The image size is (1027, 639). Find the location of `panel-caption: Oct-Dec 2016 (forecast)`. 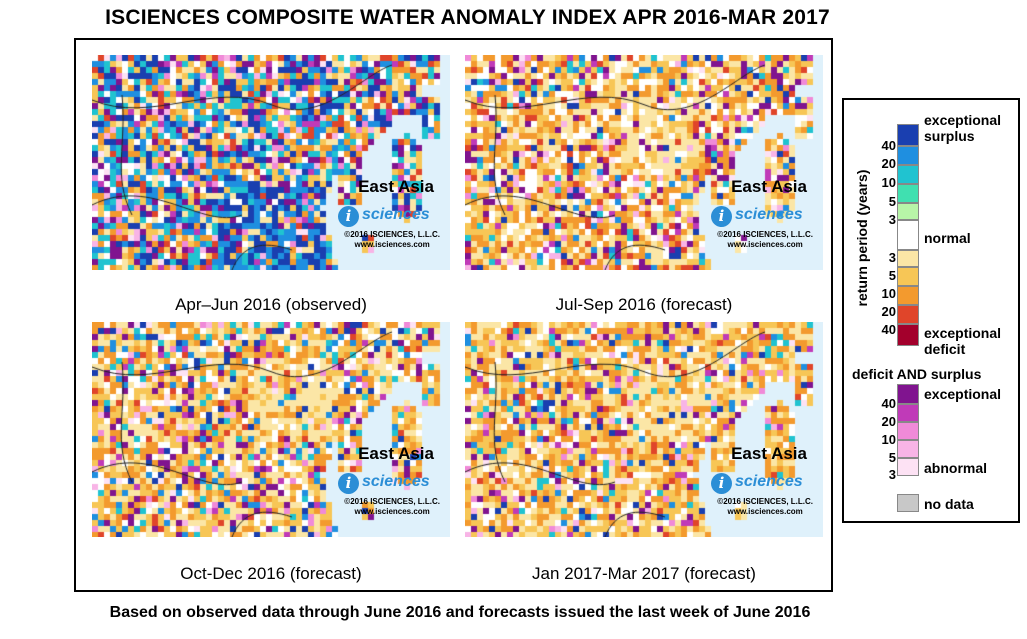

panel-caption: Oct-Dec 2016 (forecast) is located at coordinates (271, 573).